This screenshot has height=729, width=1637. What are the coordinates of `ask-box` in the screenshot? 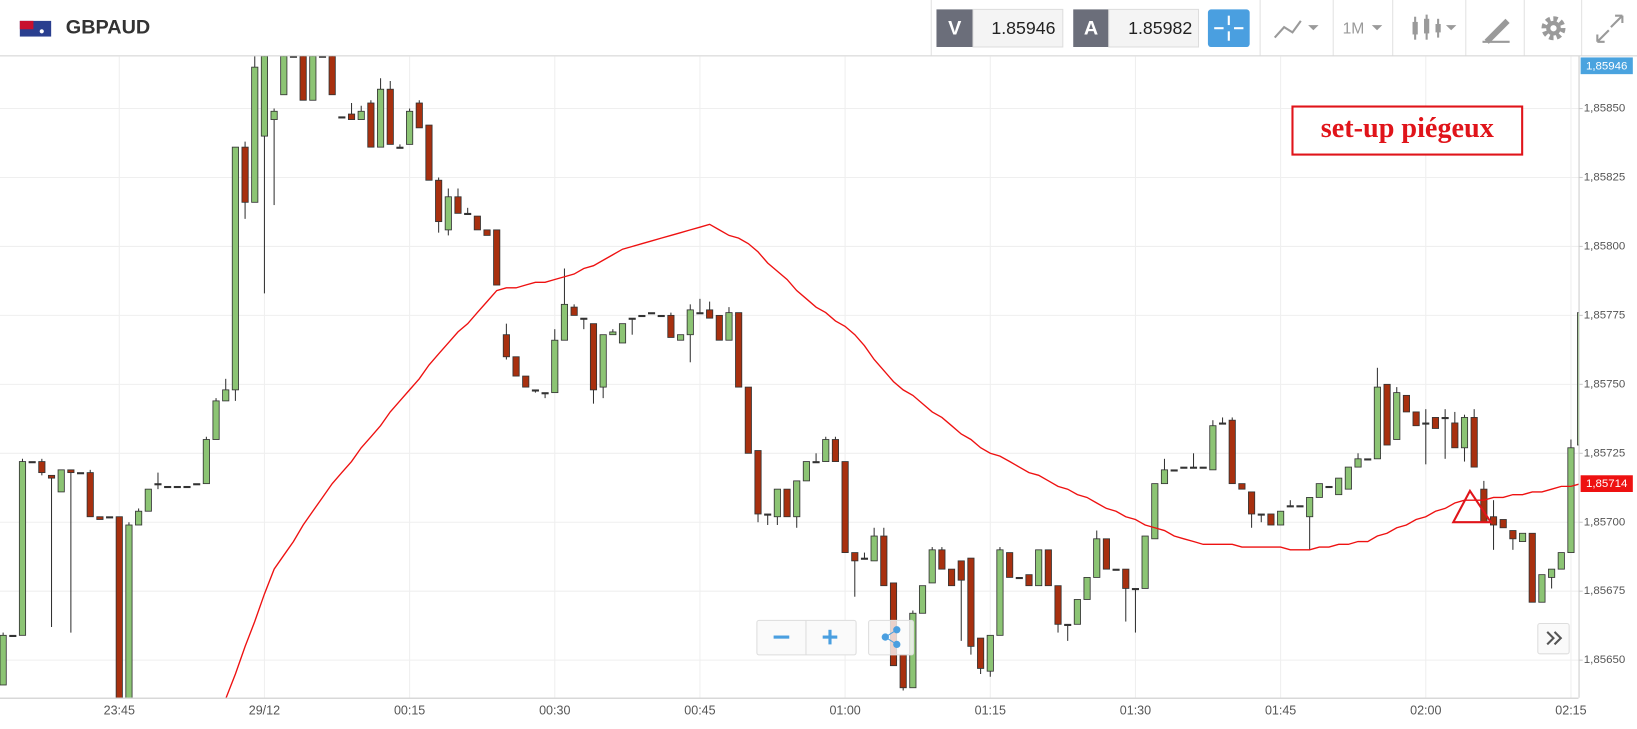 It's located at (1154, 28).